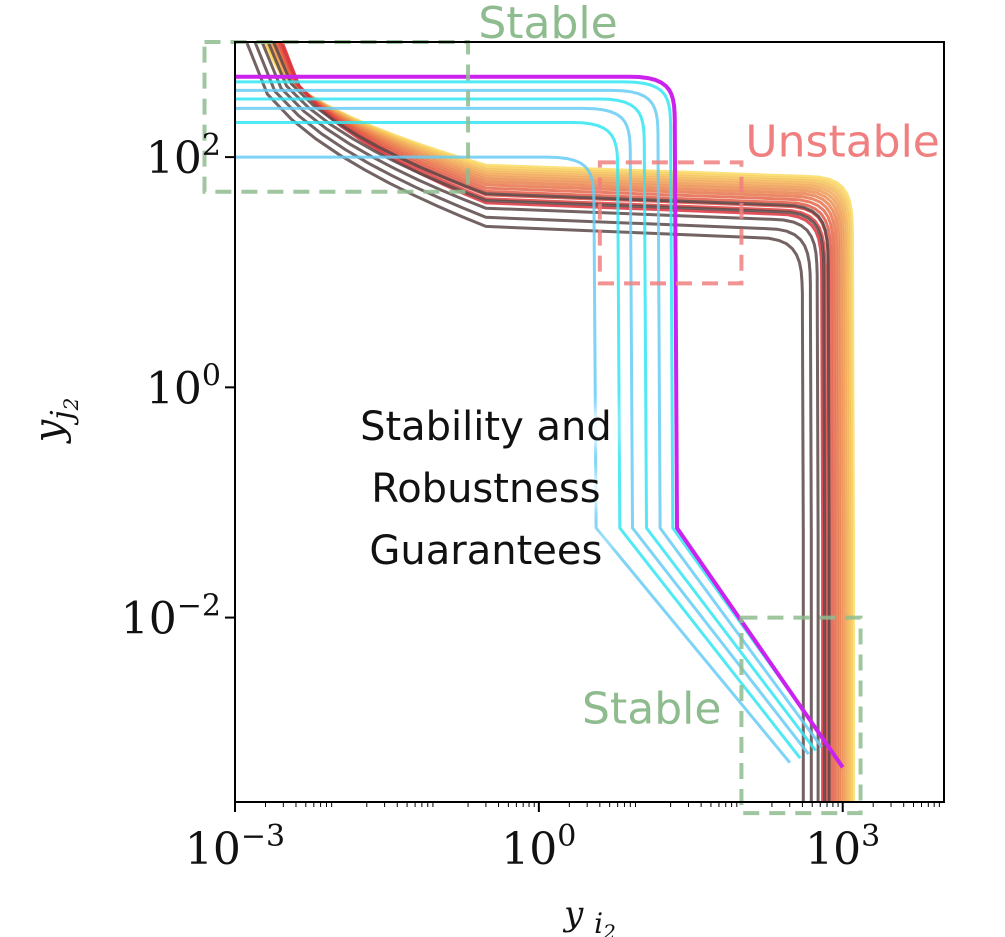 The image size is (1005, 937). I want to click on callout-glow-2: Guarantees, so click(485, 551).